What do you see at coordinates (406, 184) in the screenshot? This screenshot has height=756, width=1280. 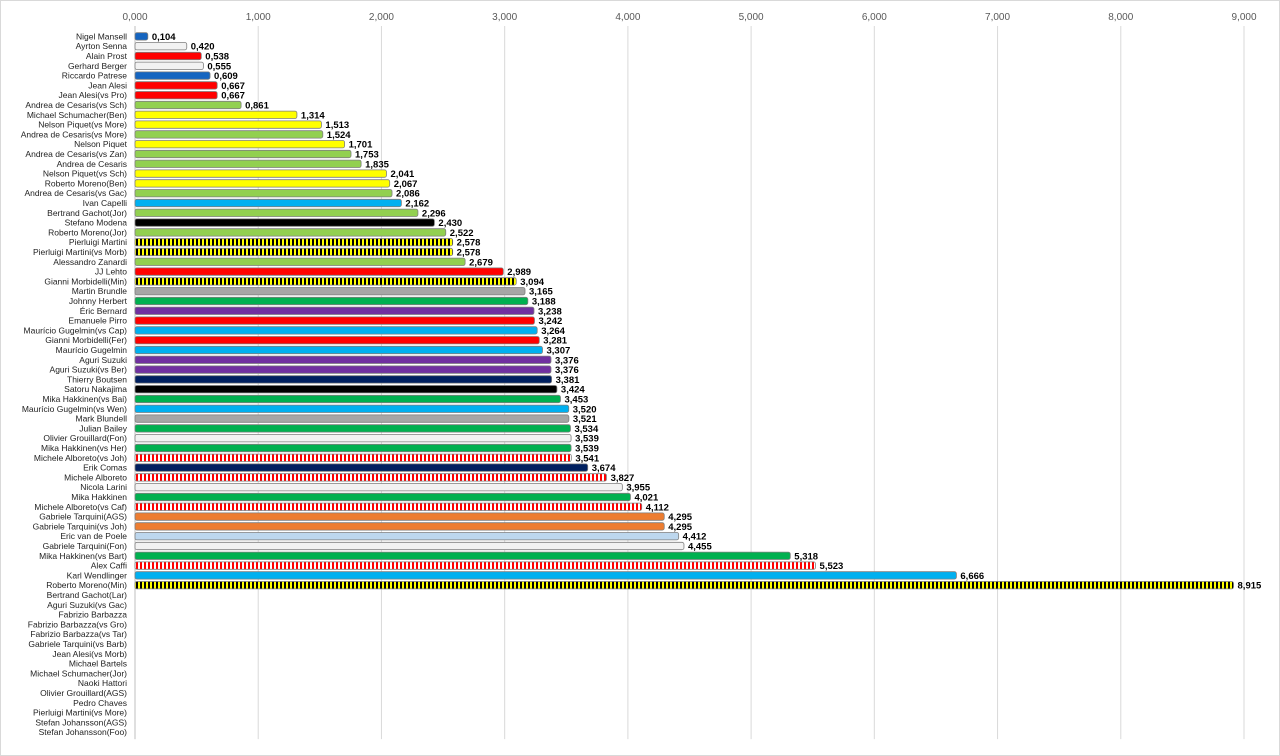 I see `bar-value-label: 2,067` at bounding box center [406, 184].